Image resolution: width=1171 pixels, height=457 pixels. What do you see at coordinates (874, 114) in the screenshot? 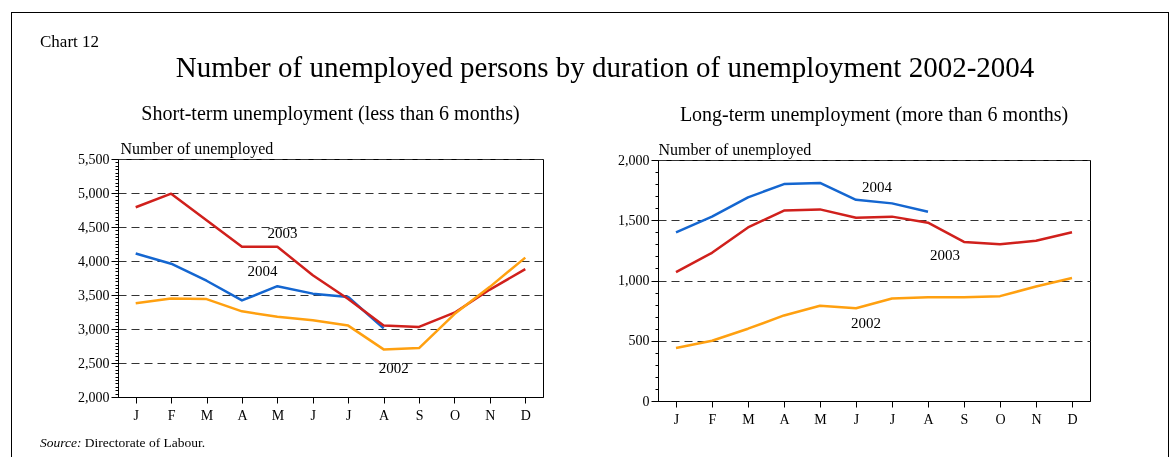
I see `chart-title: Long-term unemployment (more than 6 months)` at bounding box center [874, 114].